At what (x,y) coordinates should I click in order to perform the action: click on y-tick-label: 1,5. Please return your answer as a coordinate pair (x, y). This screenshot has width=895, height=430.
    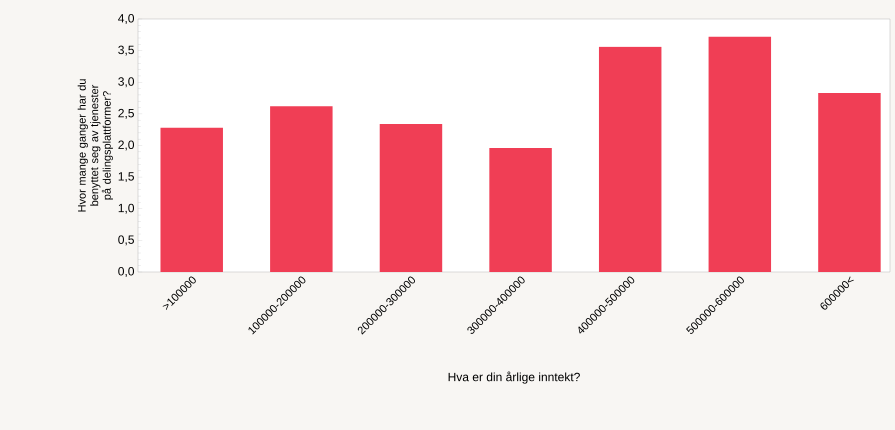
    Looking at the image, I should click on (126, 177).